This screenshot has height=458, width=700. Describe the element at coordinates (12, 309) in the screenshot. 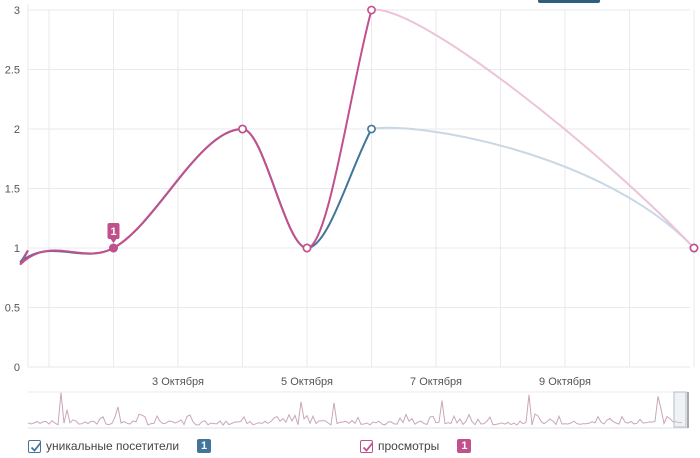

I see `y-tick-label: 0.5` at that location.